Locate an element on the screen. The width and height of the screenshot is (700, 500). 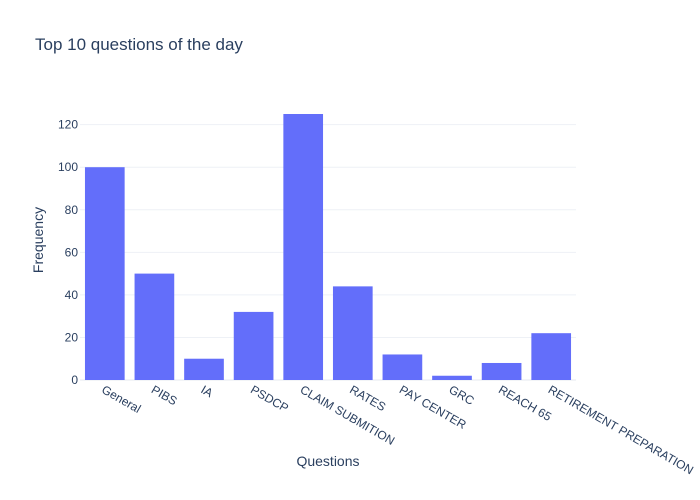
x-axis-title: Questions is located at coordinates (327, 461).